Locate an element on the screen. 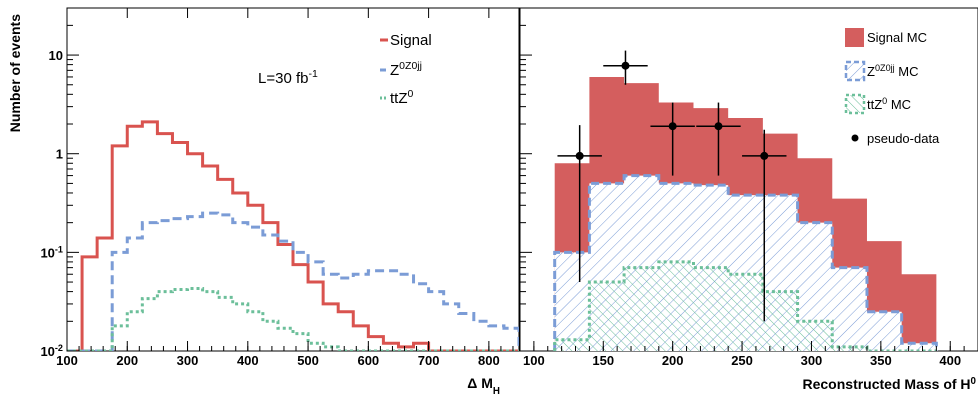 This screenshot has height=394, width=978. y-tick-label: 10⁻¹ is located at coordinates (51, 252).